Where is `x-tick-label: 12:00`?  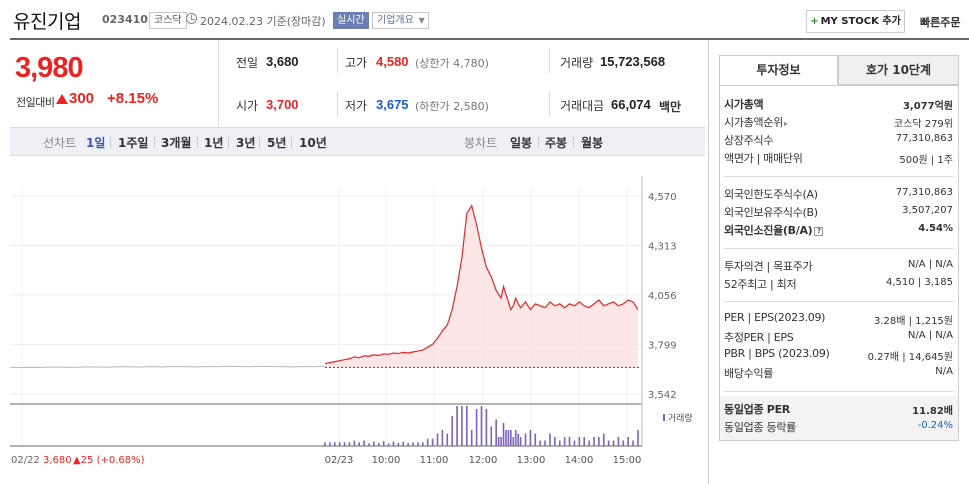
x-tick-label: 12:00 is located at coordinates (483, 460).